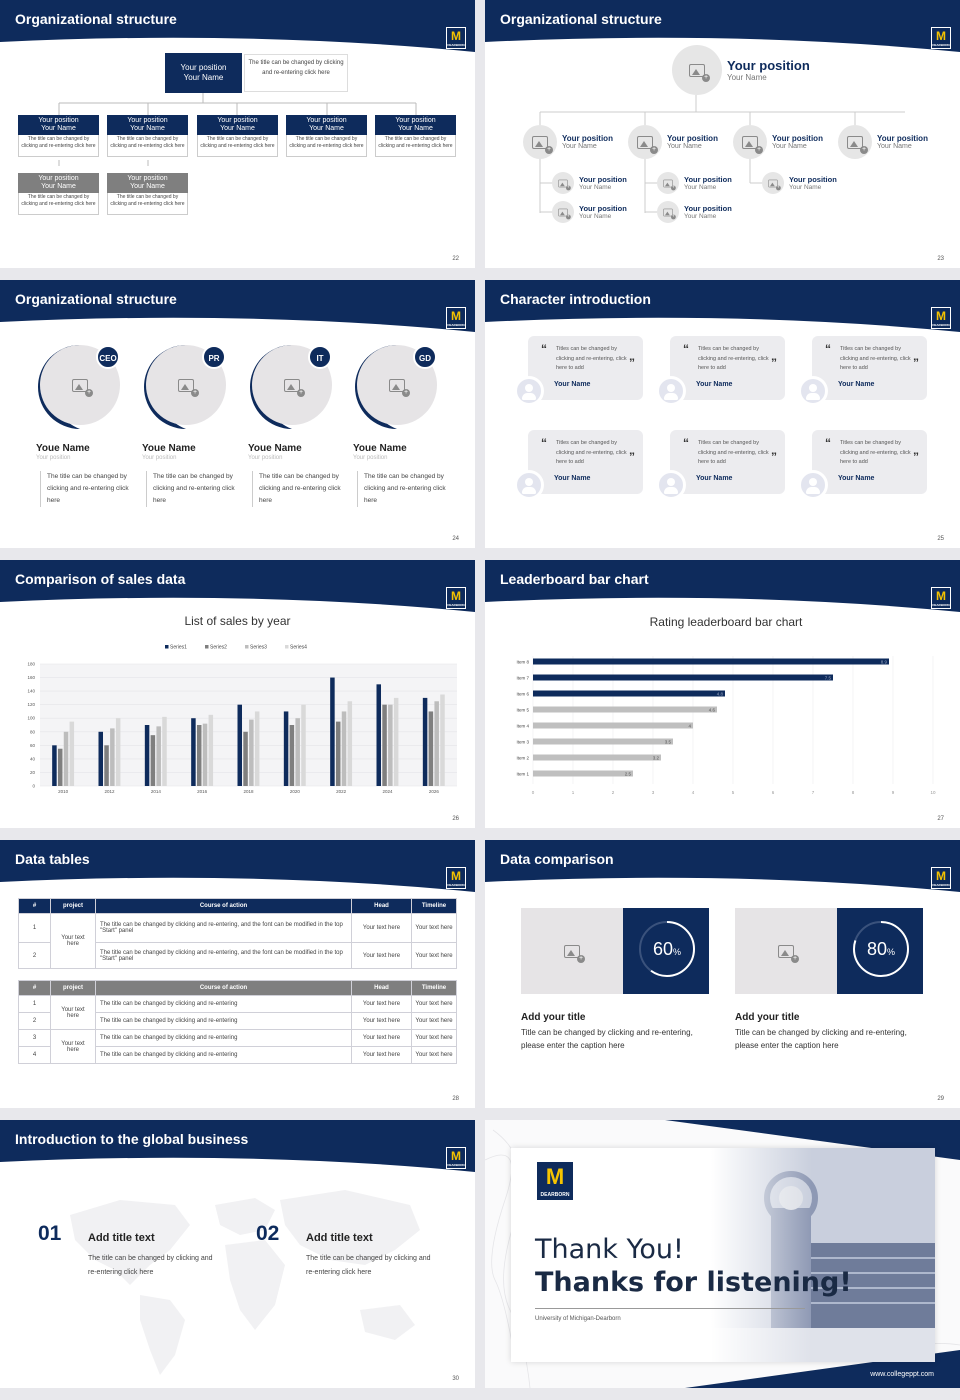 Image resolution: width=960 pixels, height=1400 pixels. What do you see at coordinates (434, 988) in the screenshot?
I see `table-header: Timeline` at bounding box center [434, 988].